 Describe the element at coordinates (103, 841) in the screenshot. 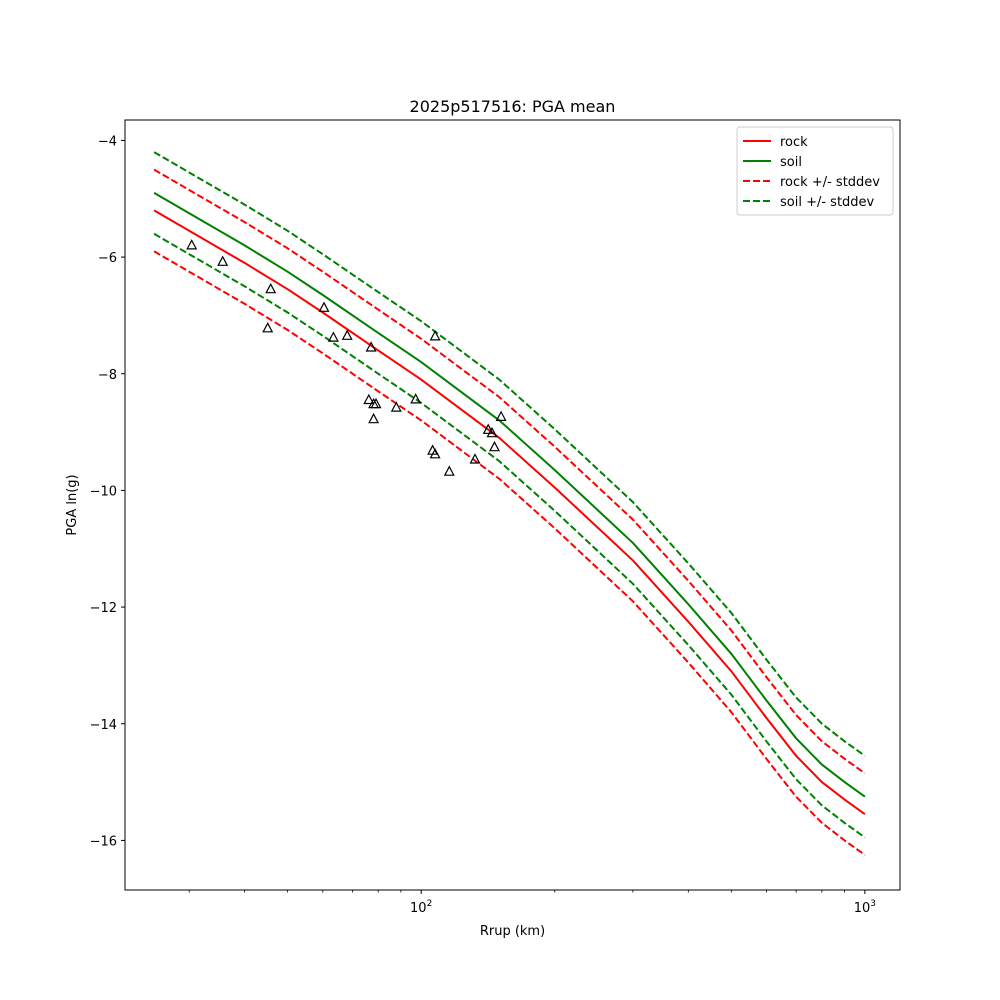

I see `y-tick-label-6: −16` at that location.